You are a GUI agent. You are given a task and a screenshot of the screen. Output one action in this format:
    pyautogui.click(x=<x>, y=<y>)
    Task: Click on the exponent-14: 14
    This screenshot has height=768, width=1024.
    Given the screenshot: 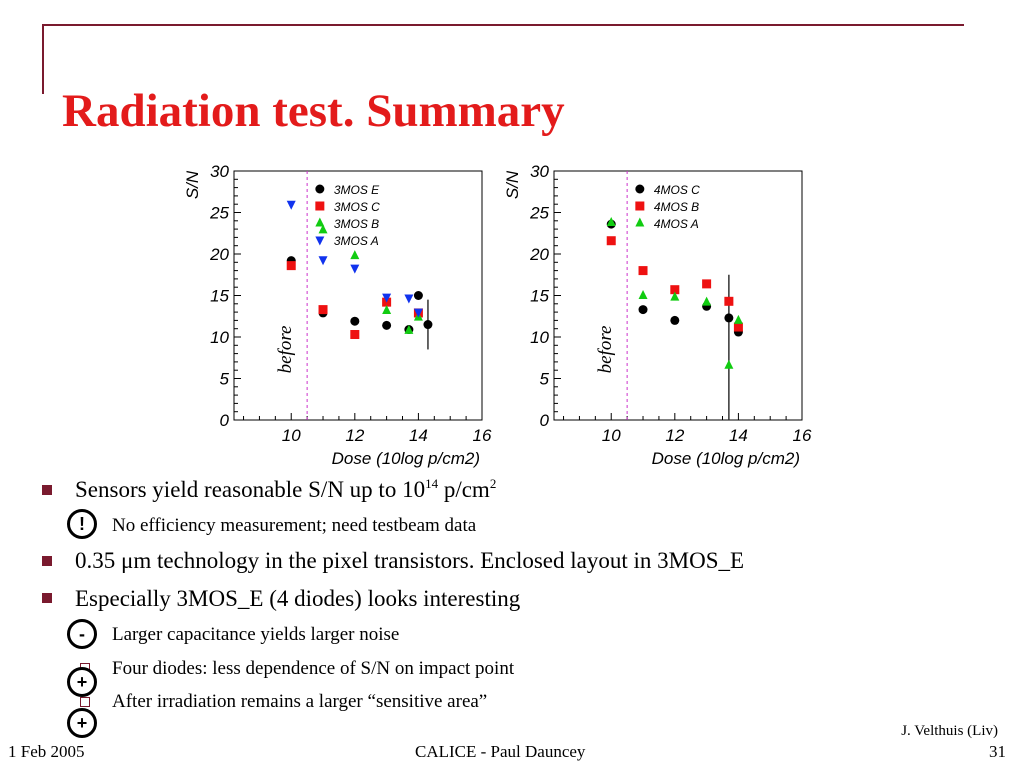 What is the action you would take?
    pyautogui.click(x=432, y=483)
    